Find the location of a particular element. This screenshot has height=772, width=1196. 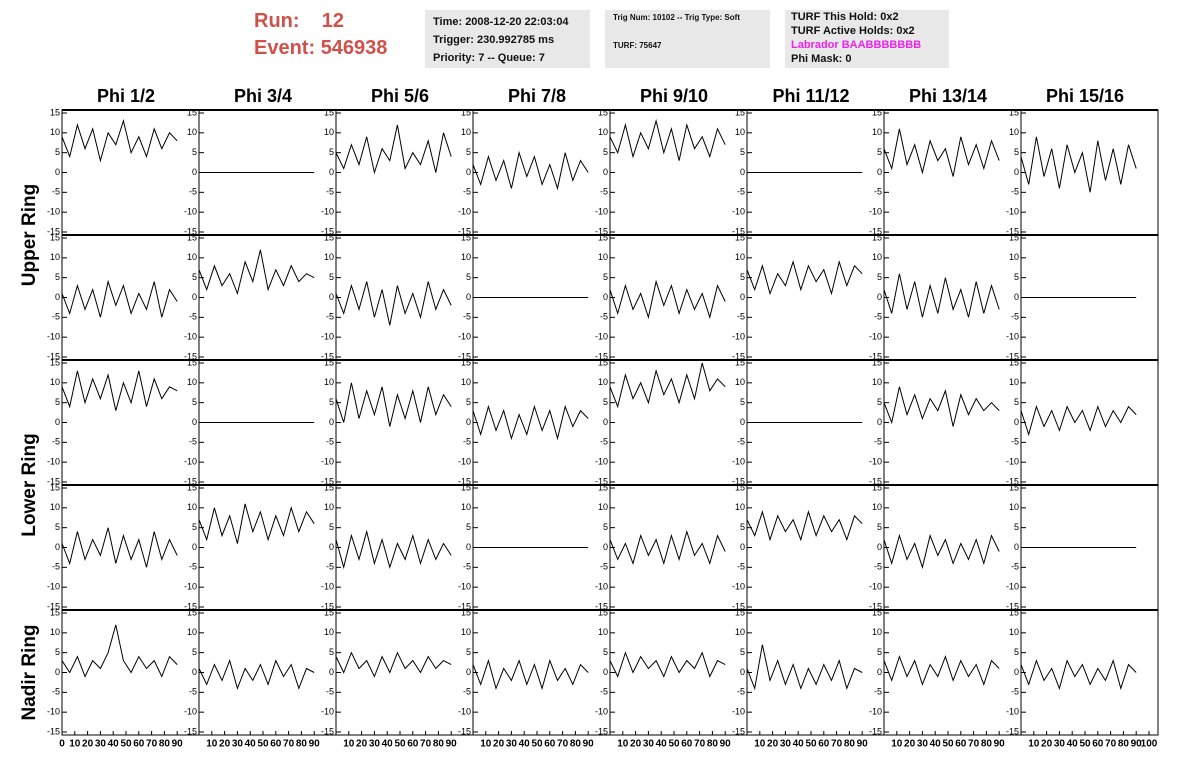

column-title: Phi 3/4 is located at coordinates (263, 96).